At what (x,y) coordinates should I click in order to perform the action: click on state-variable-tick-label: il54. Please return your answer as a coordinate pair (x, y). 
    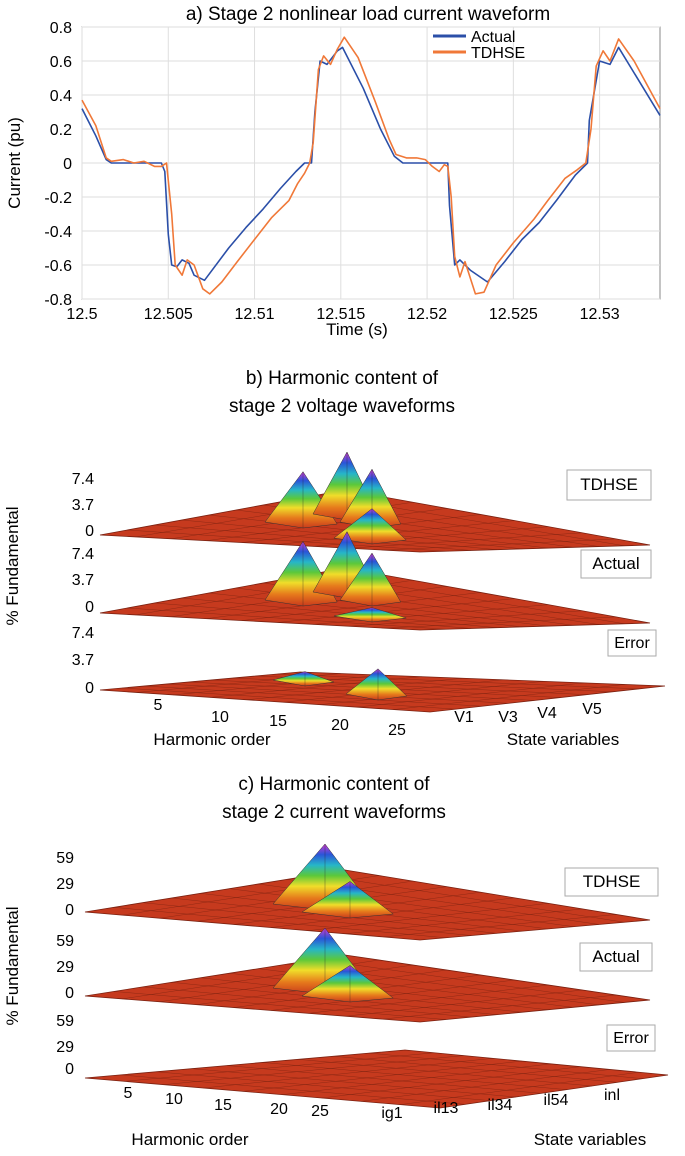
    Looking at the image, I should click on (556, 1100).